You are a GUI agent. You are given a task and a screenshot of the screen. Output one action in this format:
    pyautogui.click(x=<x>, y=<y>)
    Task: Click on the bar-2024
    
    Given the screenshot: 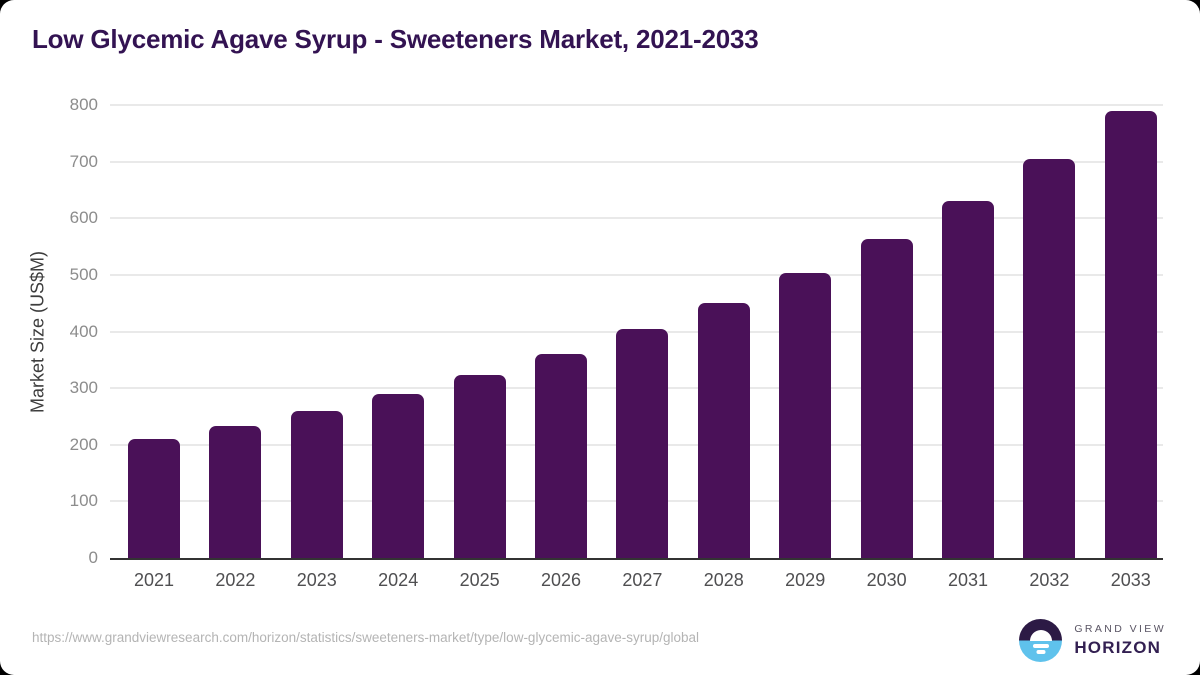 What is the action you would take?
    pyautogui.click(x=398, y=475)
    